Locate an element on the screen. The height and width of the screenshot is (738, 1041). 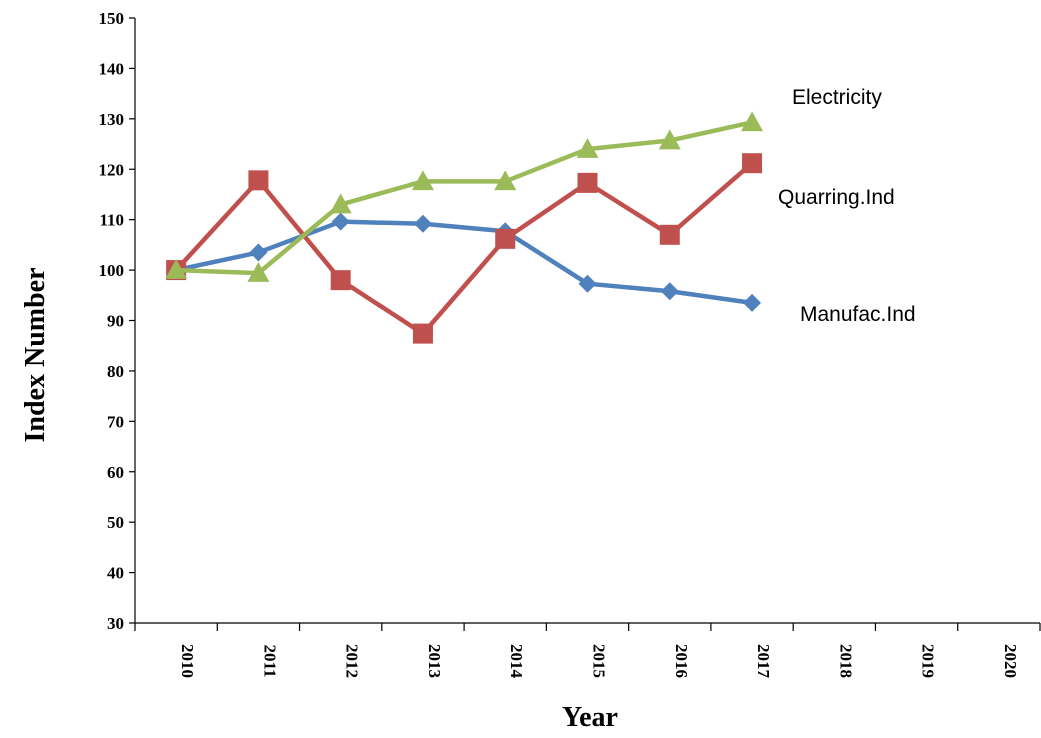
y-tick-label: 70 is located at coordinates (115, 421).